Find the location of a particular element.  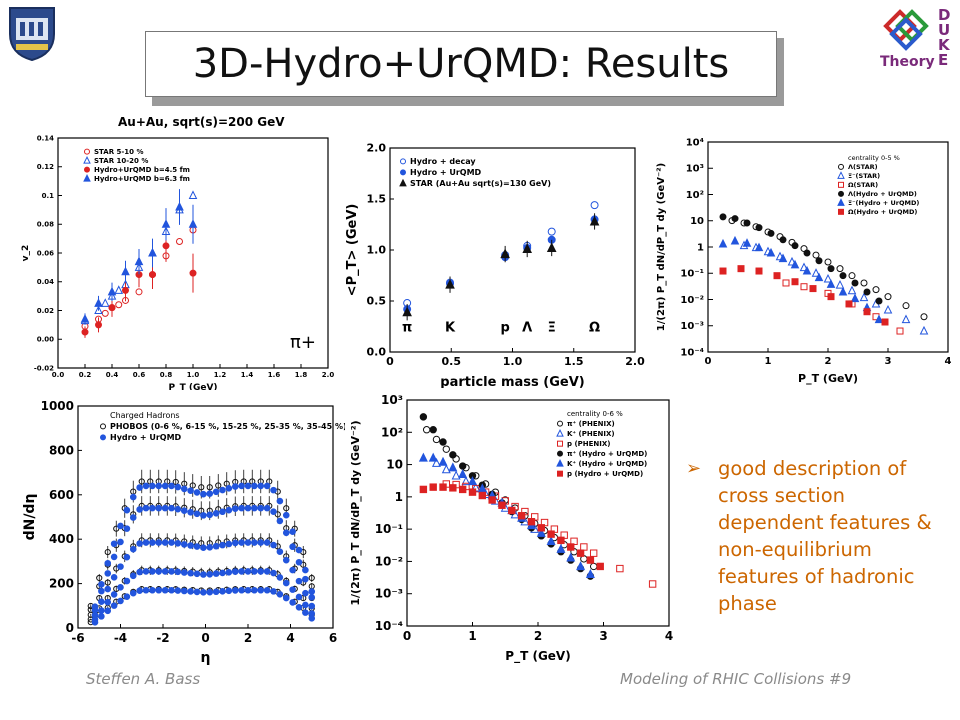

x-tick-label: -2 is located at coordinates (162, 638).